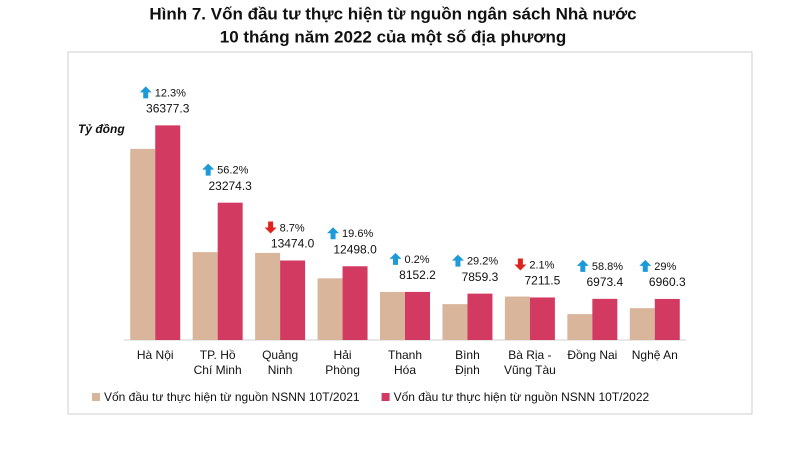 The image size is (786, 451). What do you see at coordinates (592, 355) in the screenshot?
I see `x-tick-label: Đồng Nai` at bounding box center [592, 355].